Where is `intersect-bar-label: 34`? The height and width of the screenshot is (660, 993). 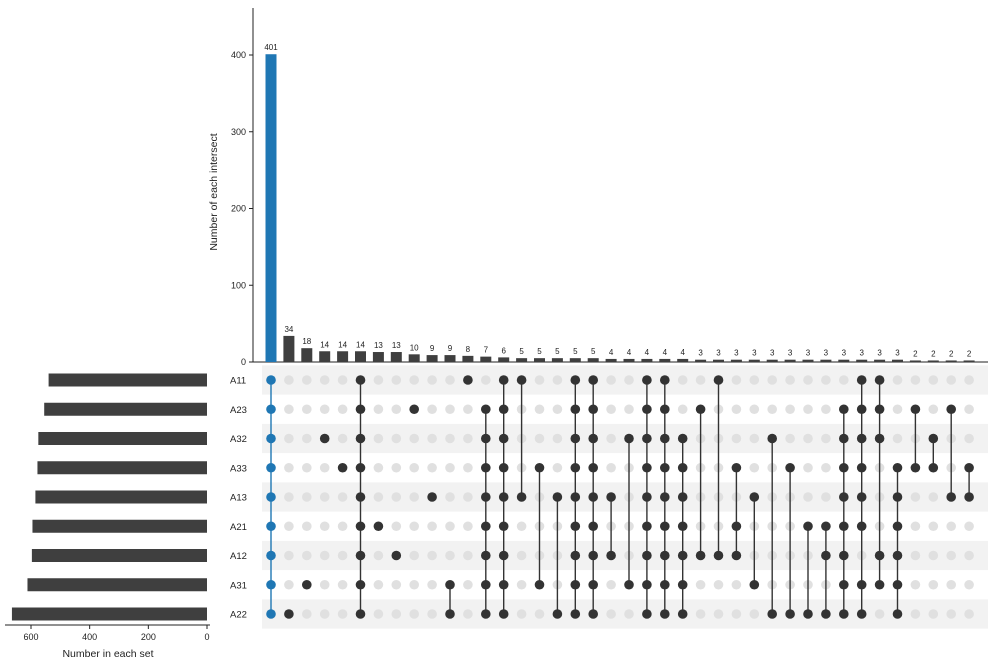 intersect-bar-label: 34 is located at coordinates (288, 329).